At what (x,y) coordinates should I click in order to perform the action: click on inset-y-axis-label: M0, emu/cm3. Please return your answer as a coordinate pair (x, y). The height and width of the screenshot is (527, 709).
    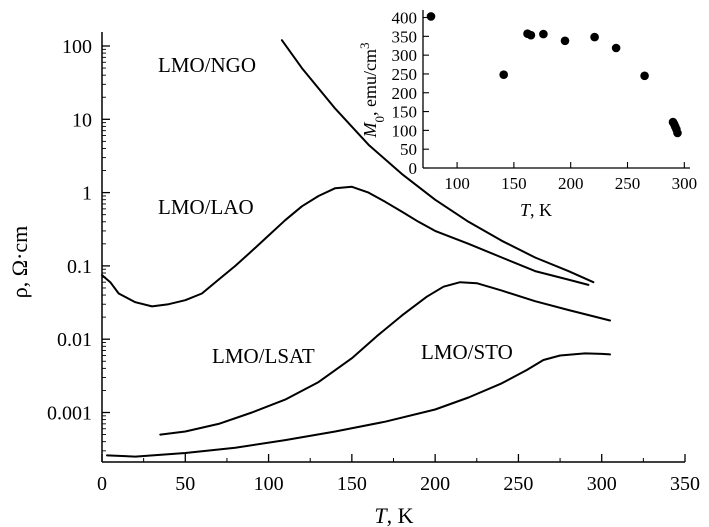
    Looking at the image, I should click on (372, 91).